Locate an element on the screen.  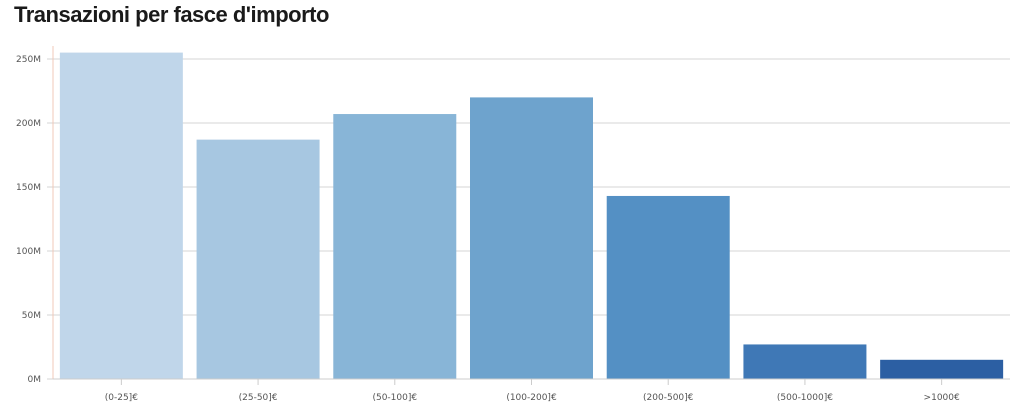
x-tick-label: >1000€ is located at coordinates (942, 398).